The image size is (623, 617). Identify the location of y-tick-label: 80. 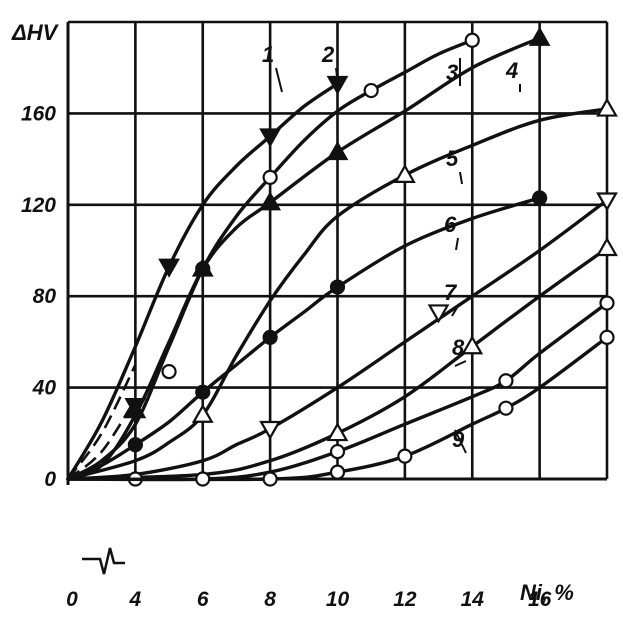
(45, 296).